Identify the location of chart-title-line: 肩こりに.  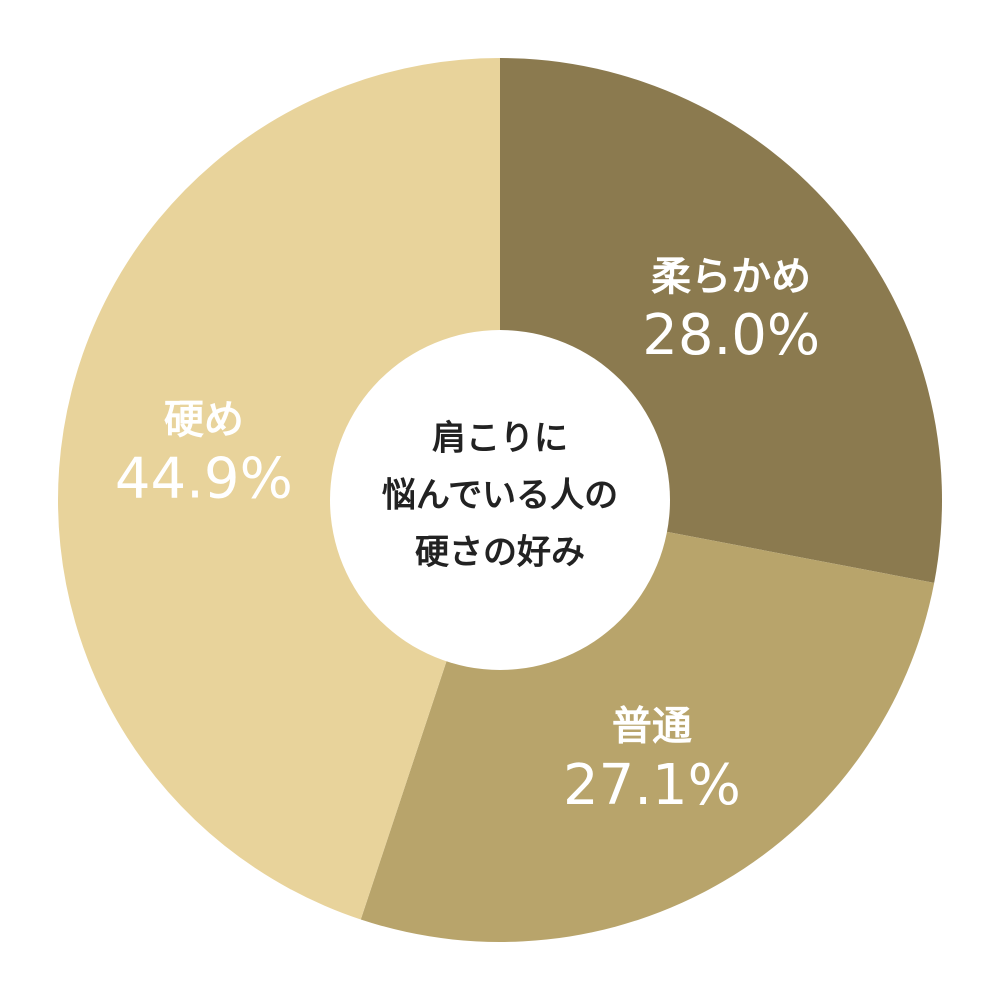
(500, 439).